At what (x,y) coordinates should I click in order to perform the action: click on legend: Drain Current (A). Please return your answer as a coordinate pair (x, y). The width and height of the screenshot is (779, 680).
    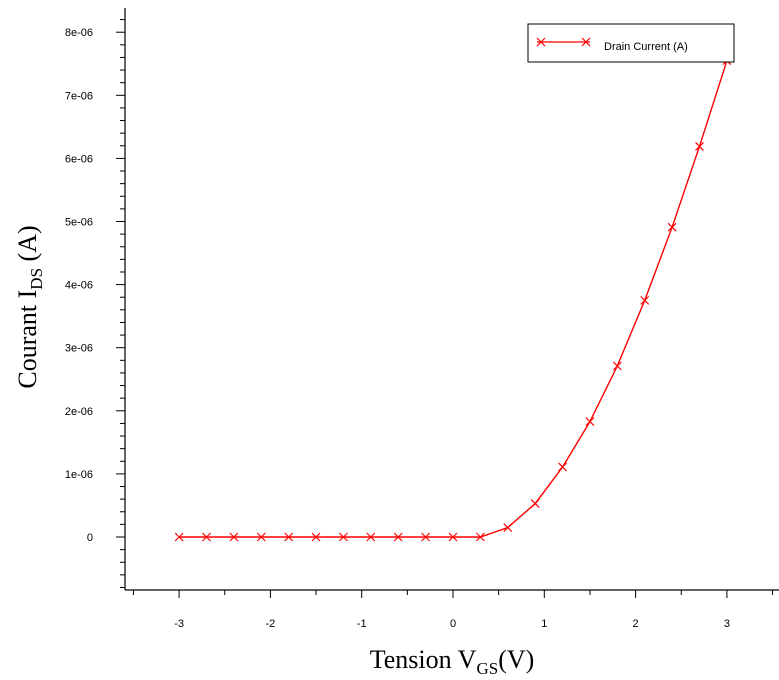
    Looking at the image, I should click on (631, 43).